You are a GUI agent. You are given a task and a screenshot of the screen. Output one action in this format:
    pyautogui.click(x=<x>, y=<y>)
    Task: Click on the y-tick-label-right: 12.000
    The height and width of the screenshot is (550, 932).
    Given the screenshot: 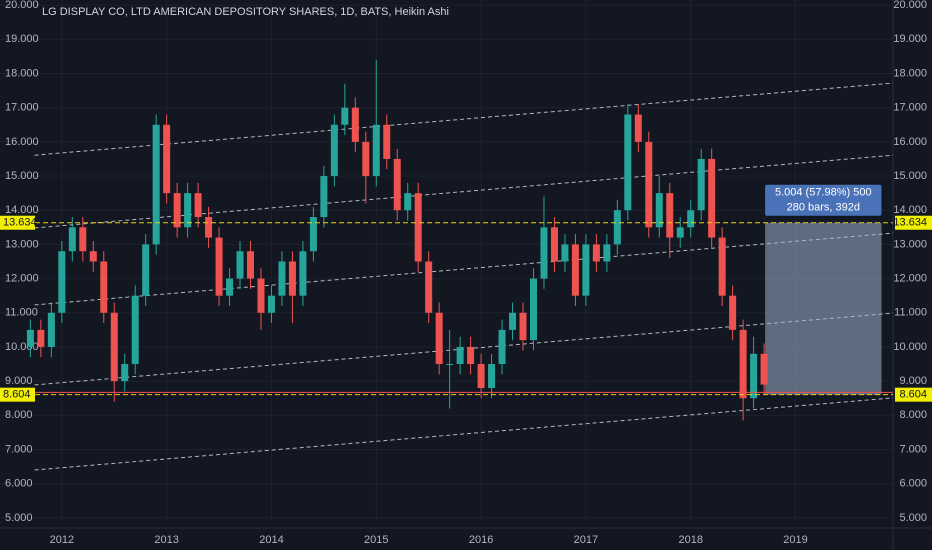 What is the action you would take?
    pyautogui.click(x=910, y=278)
    